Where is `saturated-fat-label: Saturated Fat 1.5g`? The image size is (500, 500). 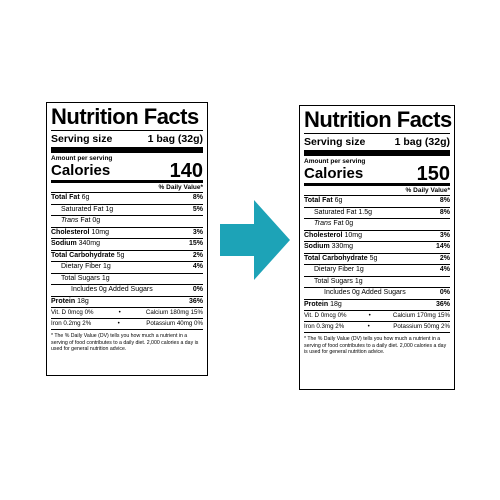 saturated-fat-label: Saturated Fat 1.5g is located at coordinates (343, 212).